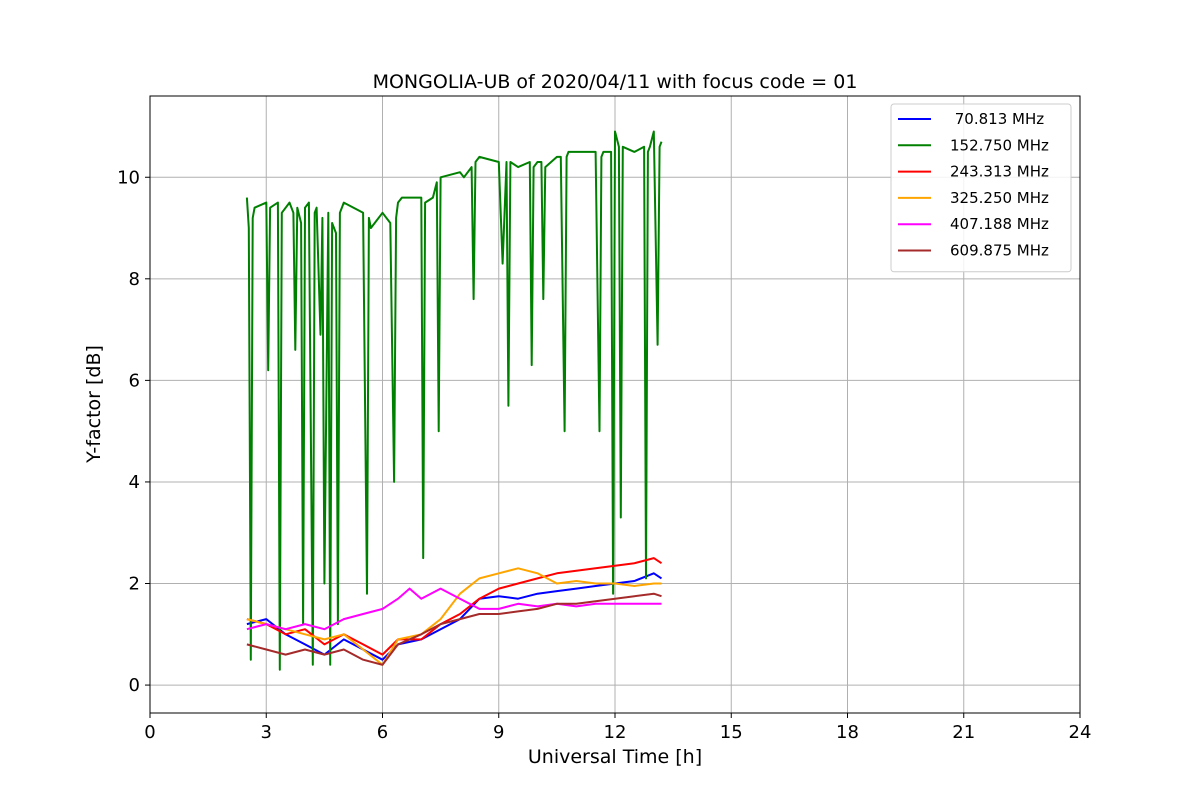 This screenshot has height=800, width=1200. What do you see at coordinates (963, 732) in the screenshot?
I see `x-tick-label: 21` at bounding box center [963, 732].